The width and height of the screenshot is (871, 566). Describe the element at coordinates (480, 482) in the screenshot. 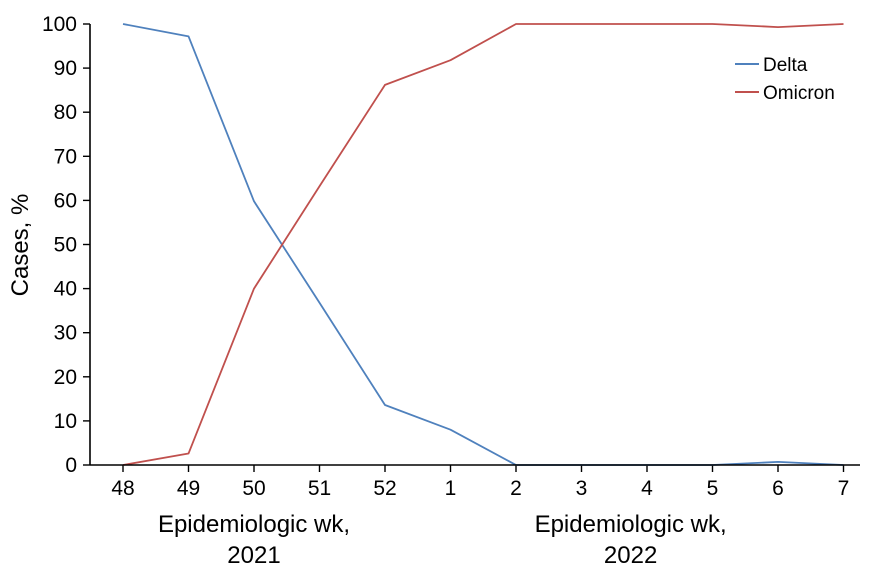

I see `x-axis: 48 49 50 51 52 1 2 3 4 5 6 7` at that location.